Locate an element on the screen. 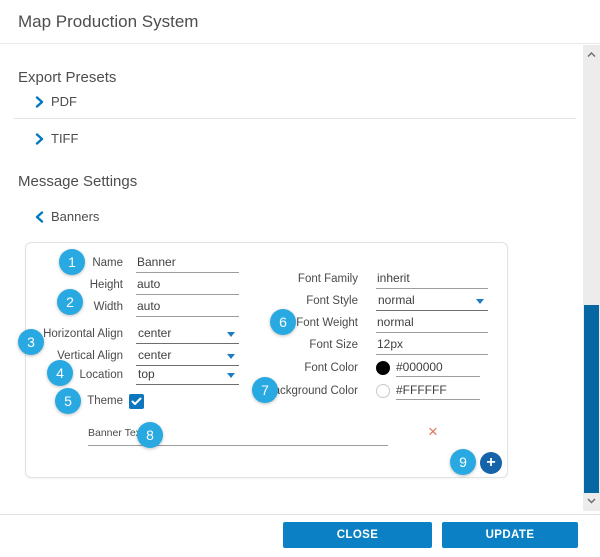 This screenshot has height=557, width=600. vertical-align-value: center is located at coordinates (155, 355).